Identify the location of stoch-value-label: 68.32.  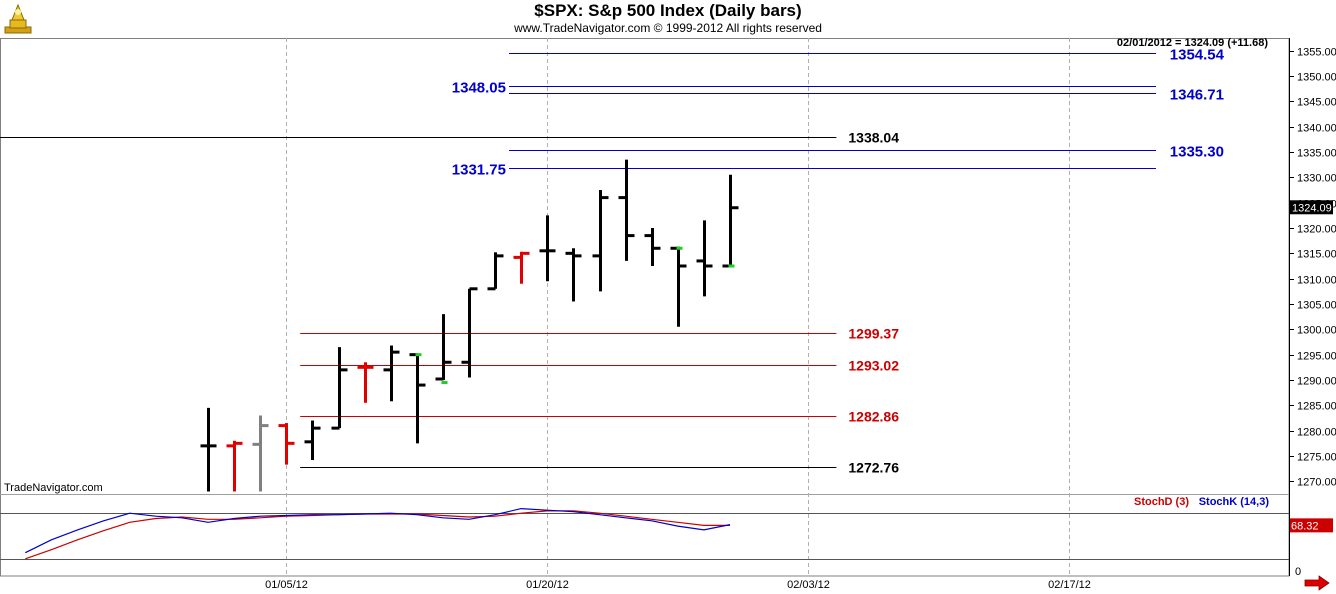
(1305, 526).